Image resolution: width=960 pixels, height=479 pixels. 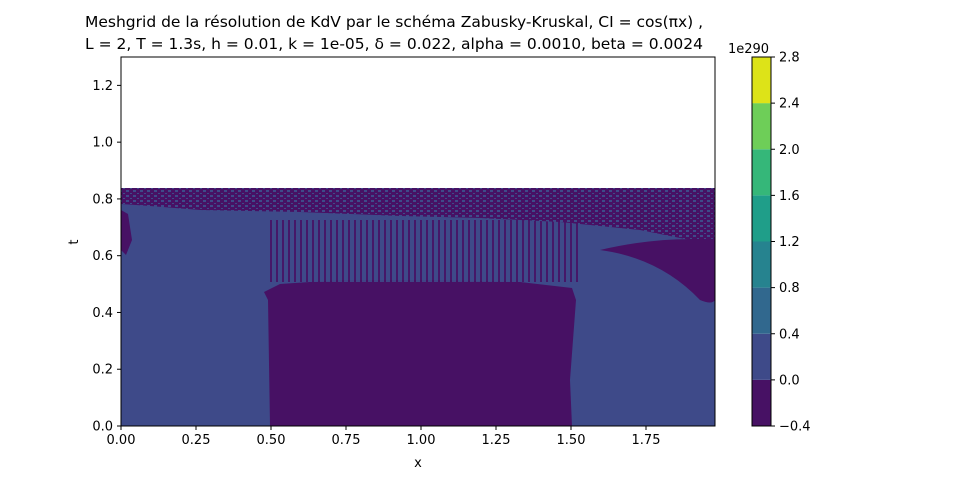 What do you see at coordinates (657, 271) in the screenshot?
I see `contour-band-right-wave` at bounding box center [657, 271].